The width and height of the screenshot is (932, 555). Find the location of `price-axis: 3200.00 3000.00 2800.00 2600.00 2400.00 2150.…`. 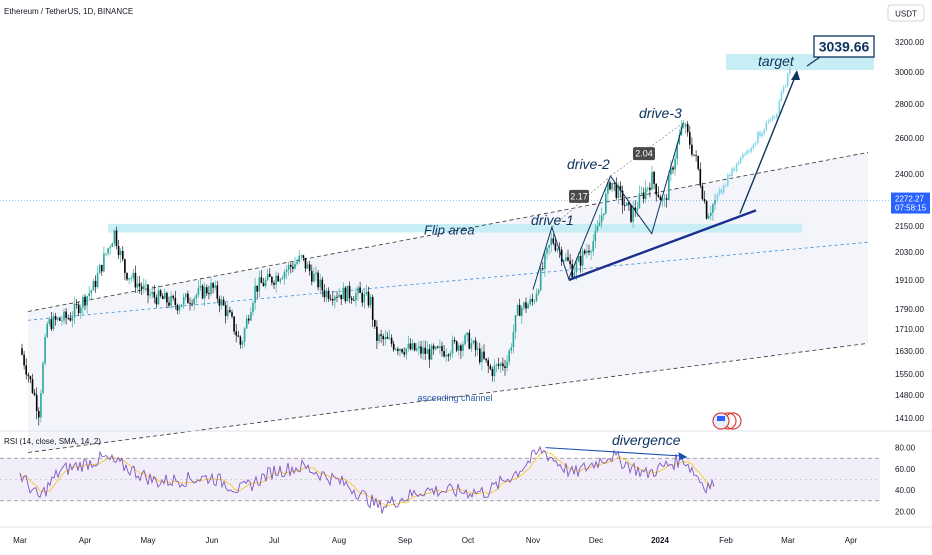

price-axis: 3200.00 3000.00 2800.00 2600.00 2400.00 2150.… is located at coordinates (909, 230).